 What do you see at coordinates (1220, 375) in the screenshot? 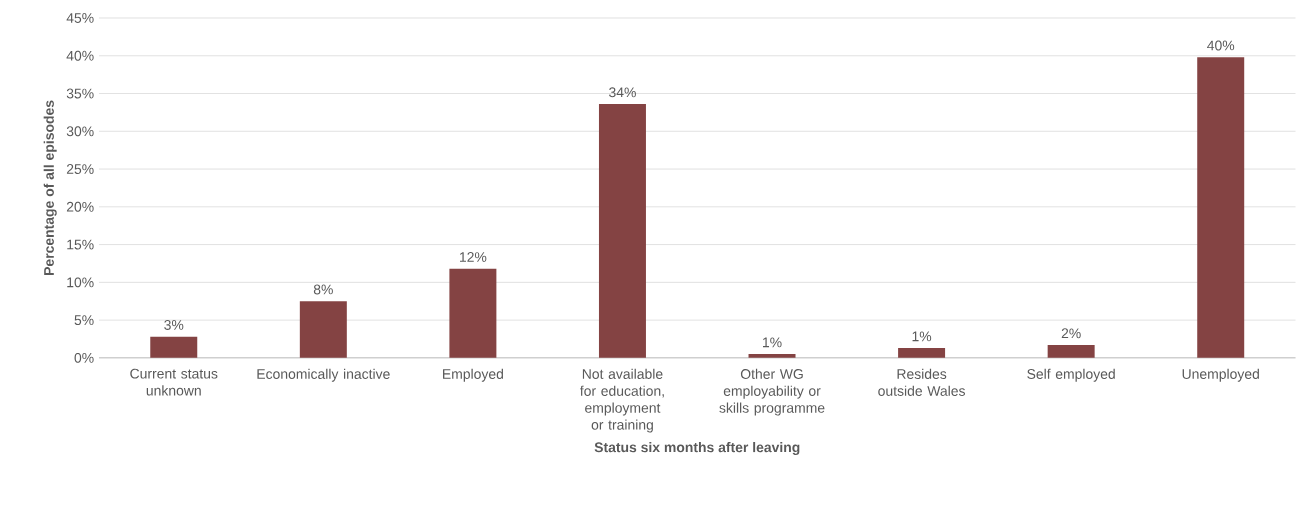
I see `x-tick-label: Unemployed` at bounding box center [1220, 375].